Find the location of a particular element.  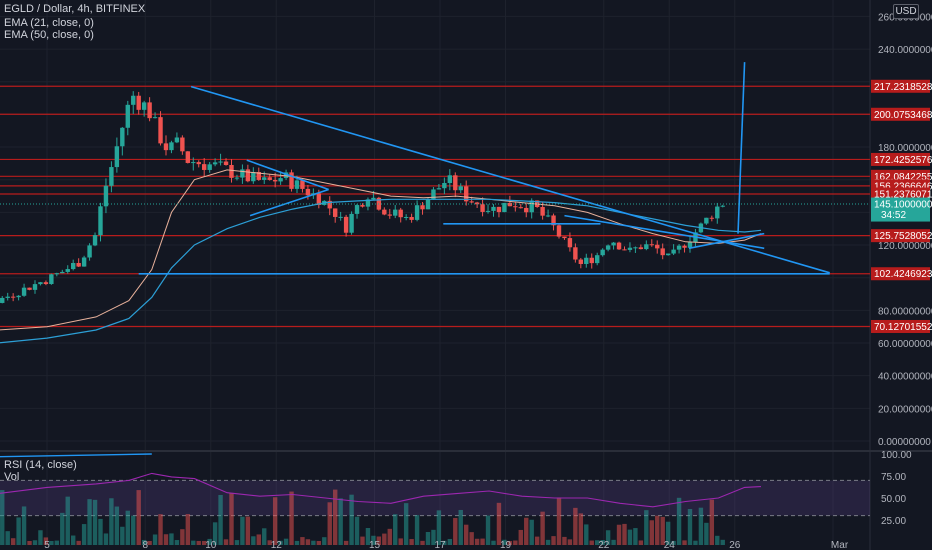

current-price-label: 145.10000000 is located at coordinates (903, 205).